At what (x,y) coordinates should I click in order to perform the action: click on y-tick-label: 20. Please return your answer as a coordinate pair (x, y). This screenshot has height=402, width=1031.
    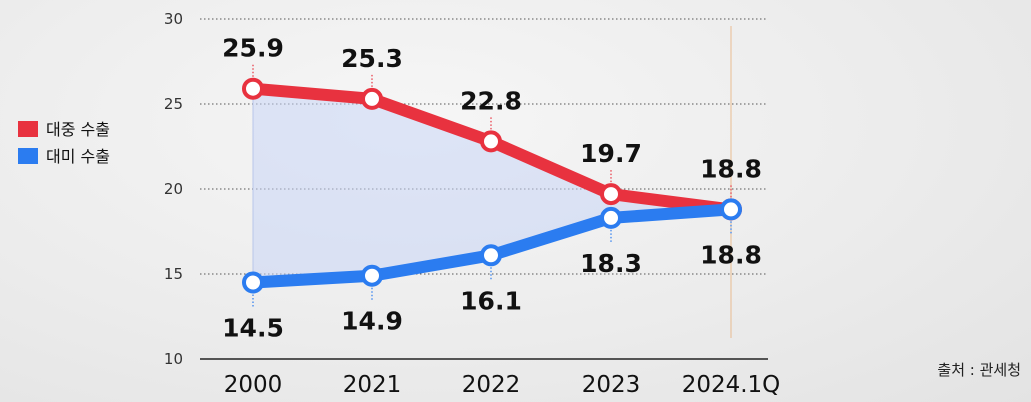
    Looking at the image, I should click on (173, 189).